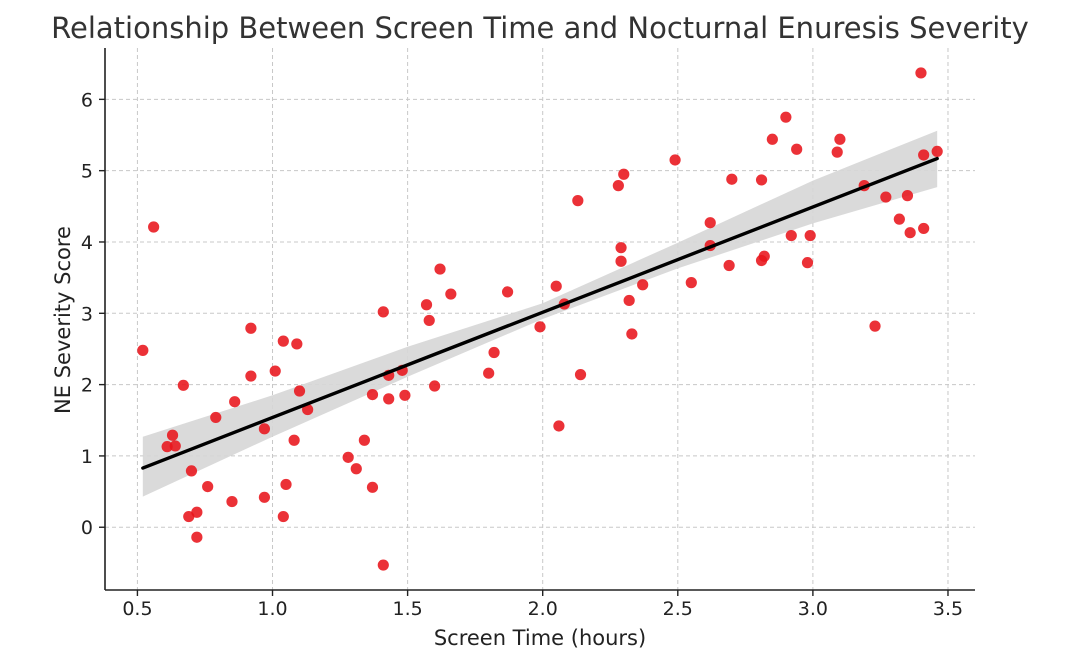 The width and height of the screenshot is (1080, 664). I want to click on y-tick-label: 1, so click(87, 457).